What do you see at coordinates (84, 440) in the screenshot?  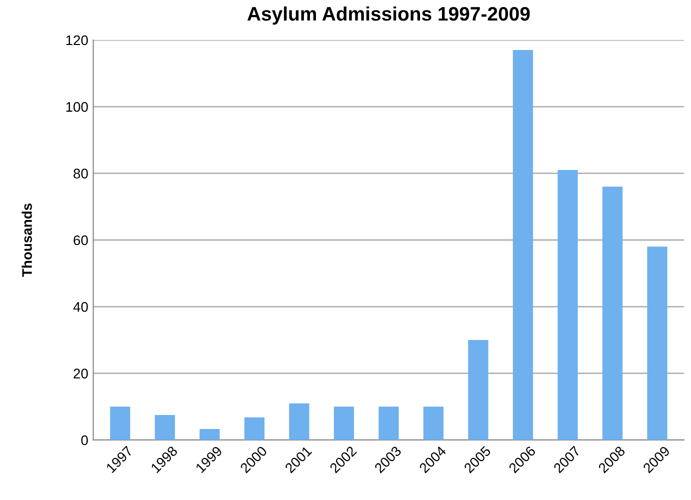 I see `y-tick-label: 0` at bounding box center [84, 440].